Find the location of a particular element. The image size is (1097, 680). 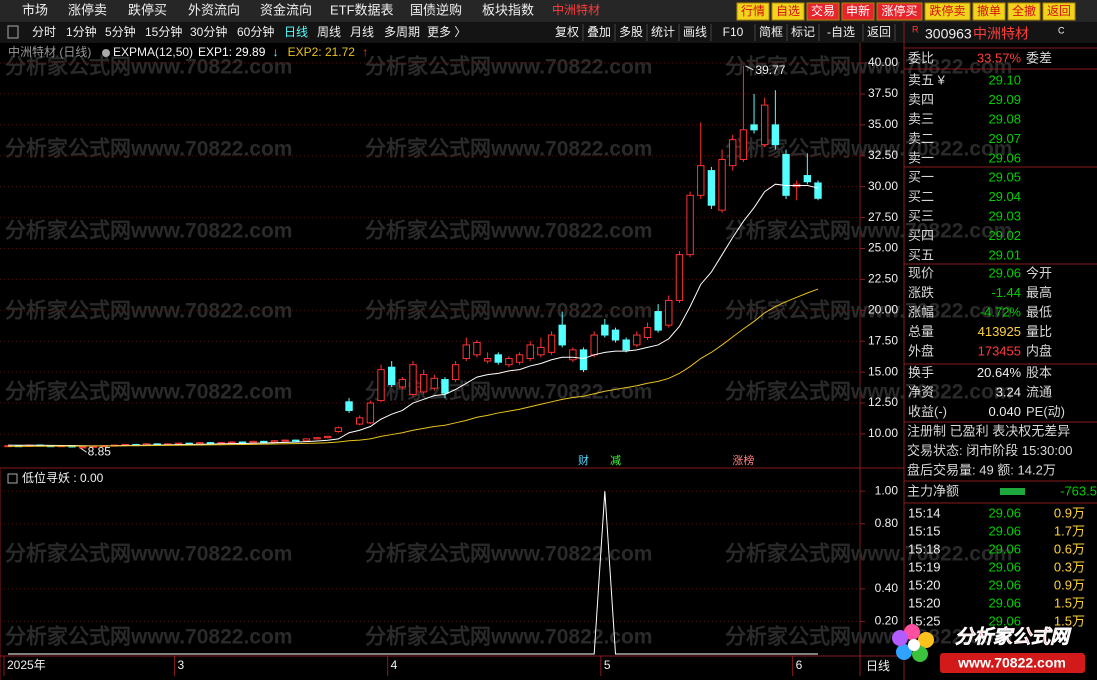

button: 返回 is located at coordinates (1059, 11).